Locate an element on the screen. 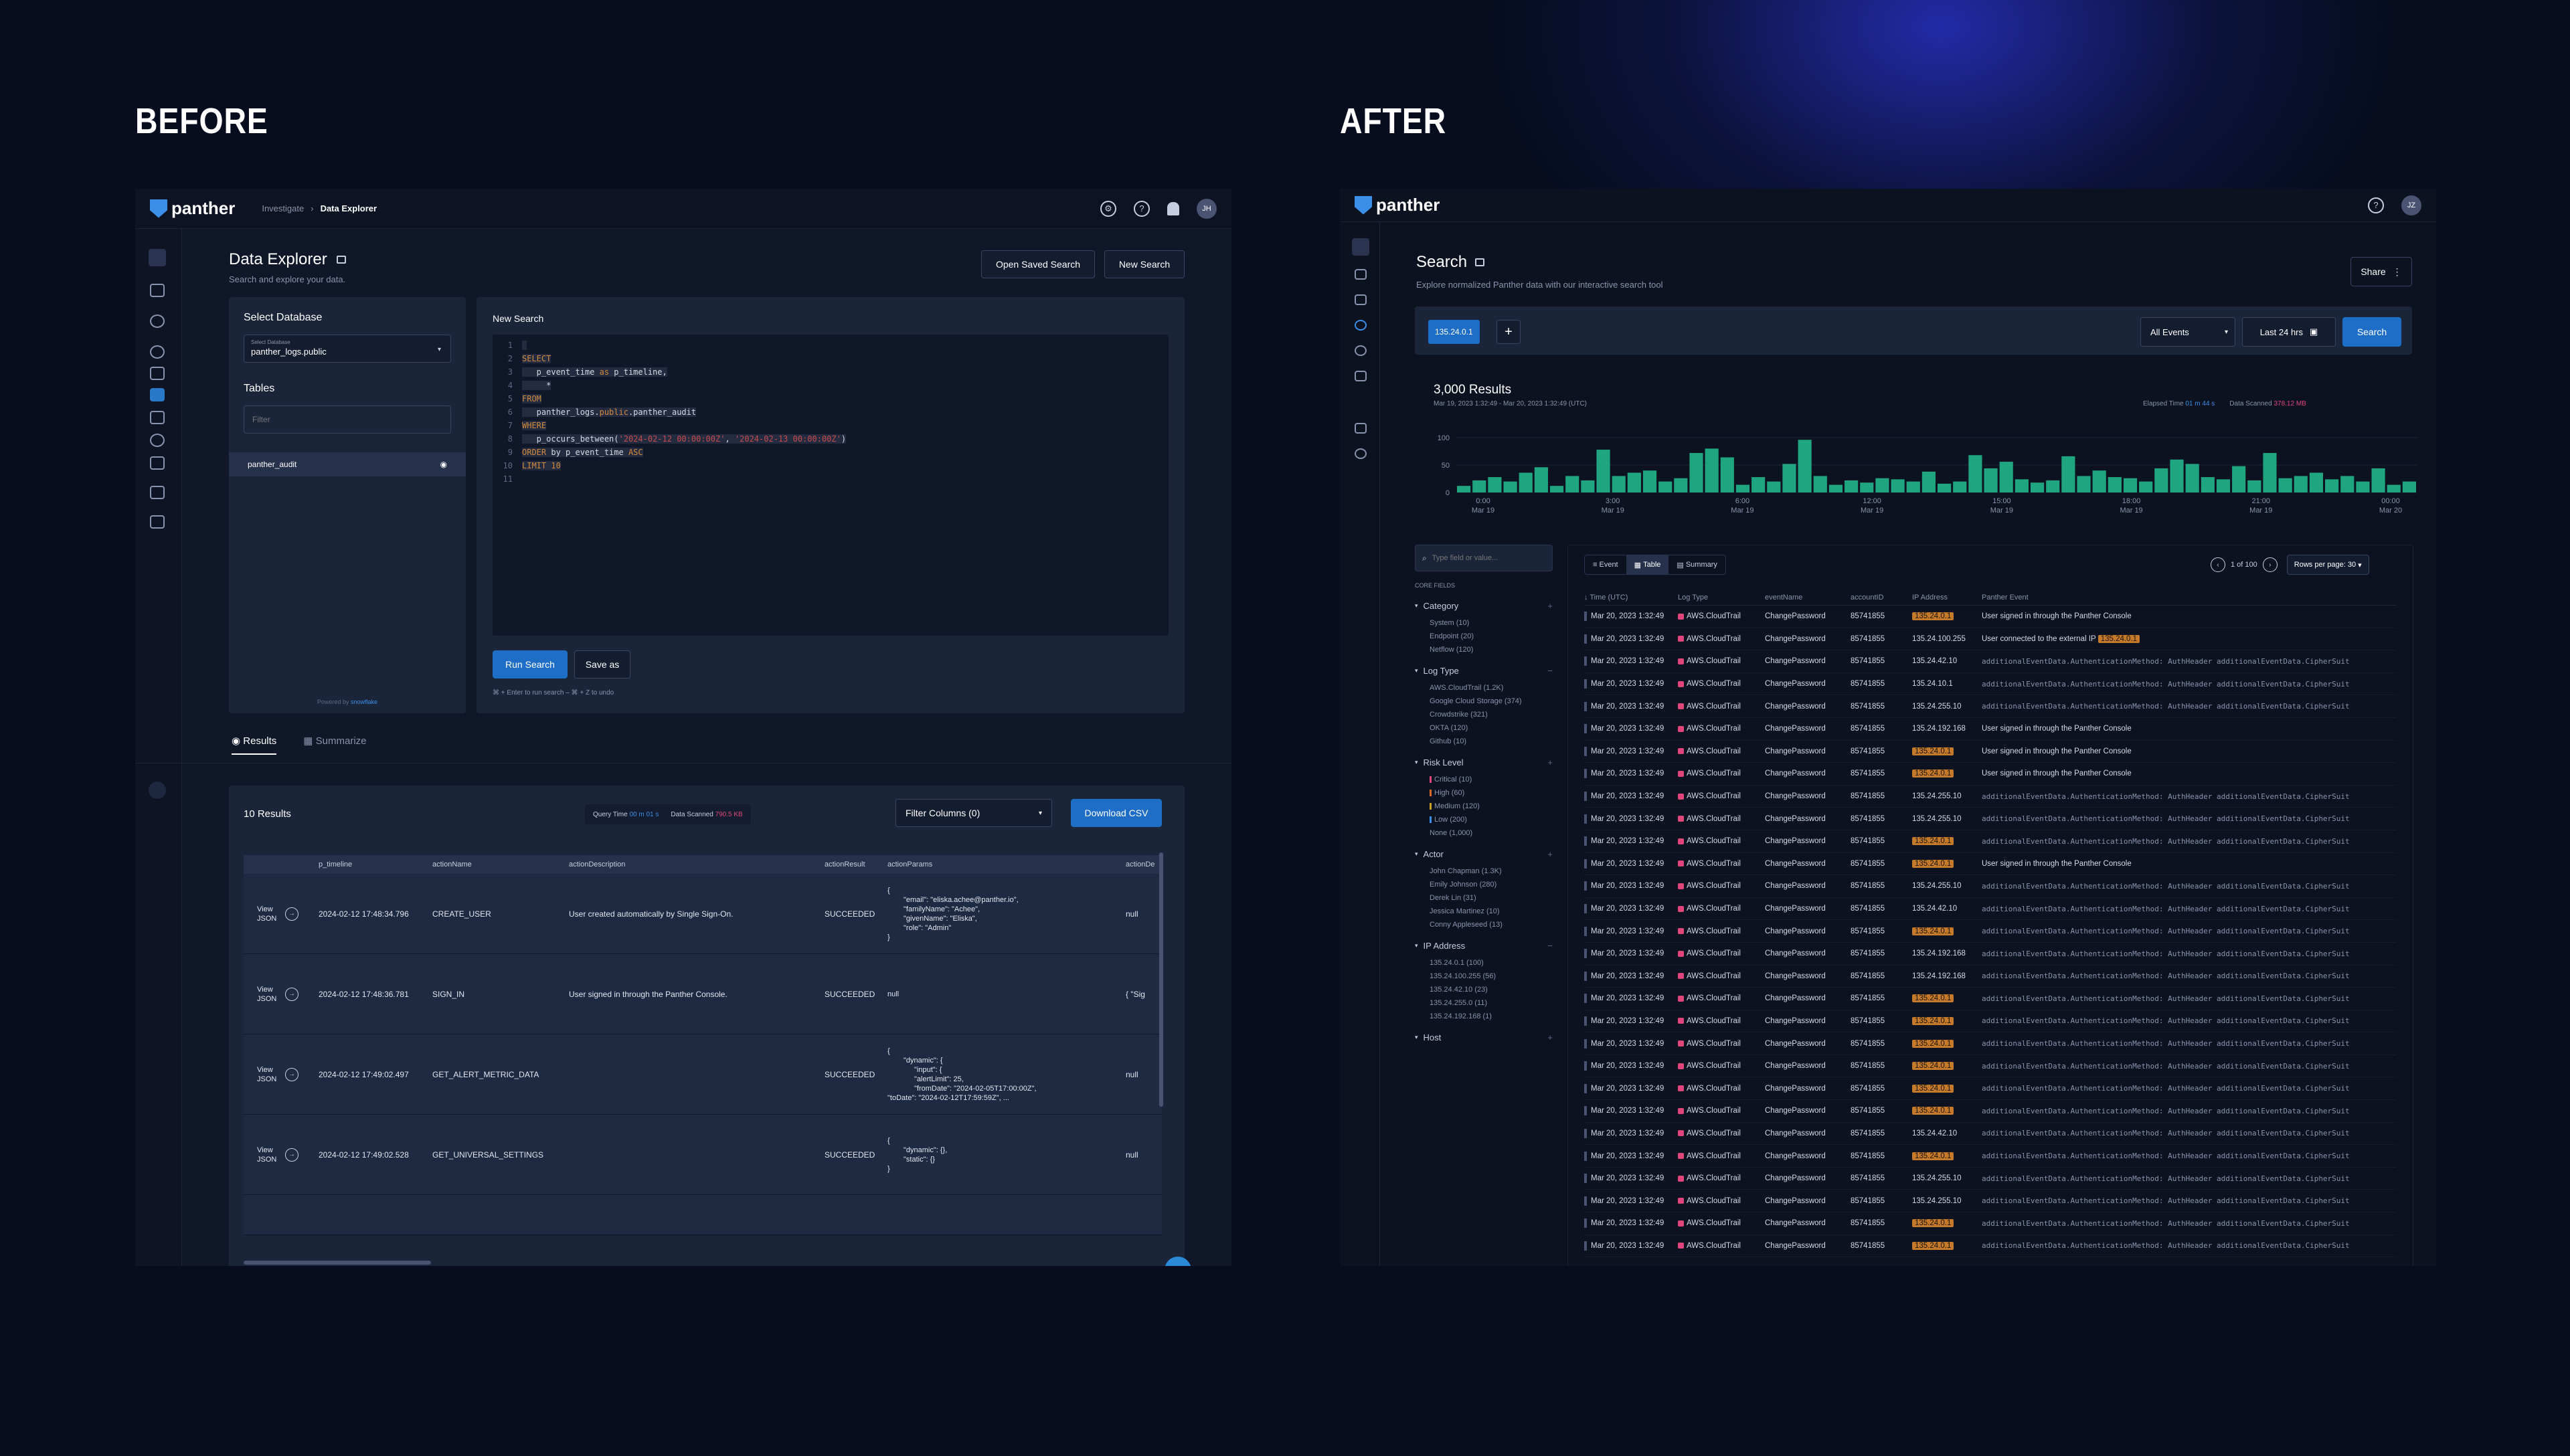 This screenshot has width=2570, height=1456. gear-icon is located at coordinates (1361, 453).